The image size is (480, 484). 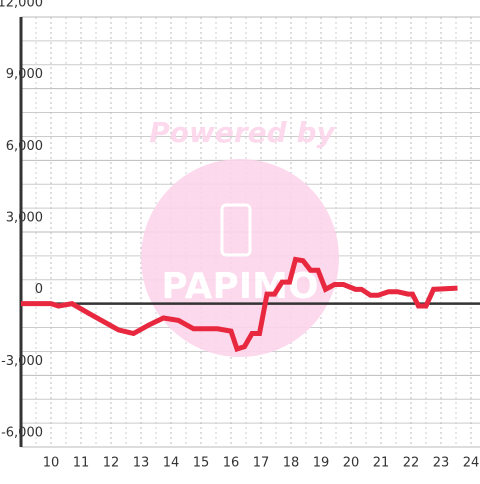 What do you see at coordinates (381, 463) in the screenshot?
I see `x-tick-label: 21` at bounding box center [381, 463].